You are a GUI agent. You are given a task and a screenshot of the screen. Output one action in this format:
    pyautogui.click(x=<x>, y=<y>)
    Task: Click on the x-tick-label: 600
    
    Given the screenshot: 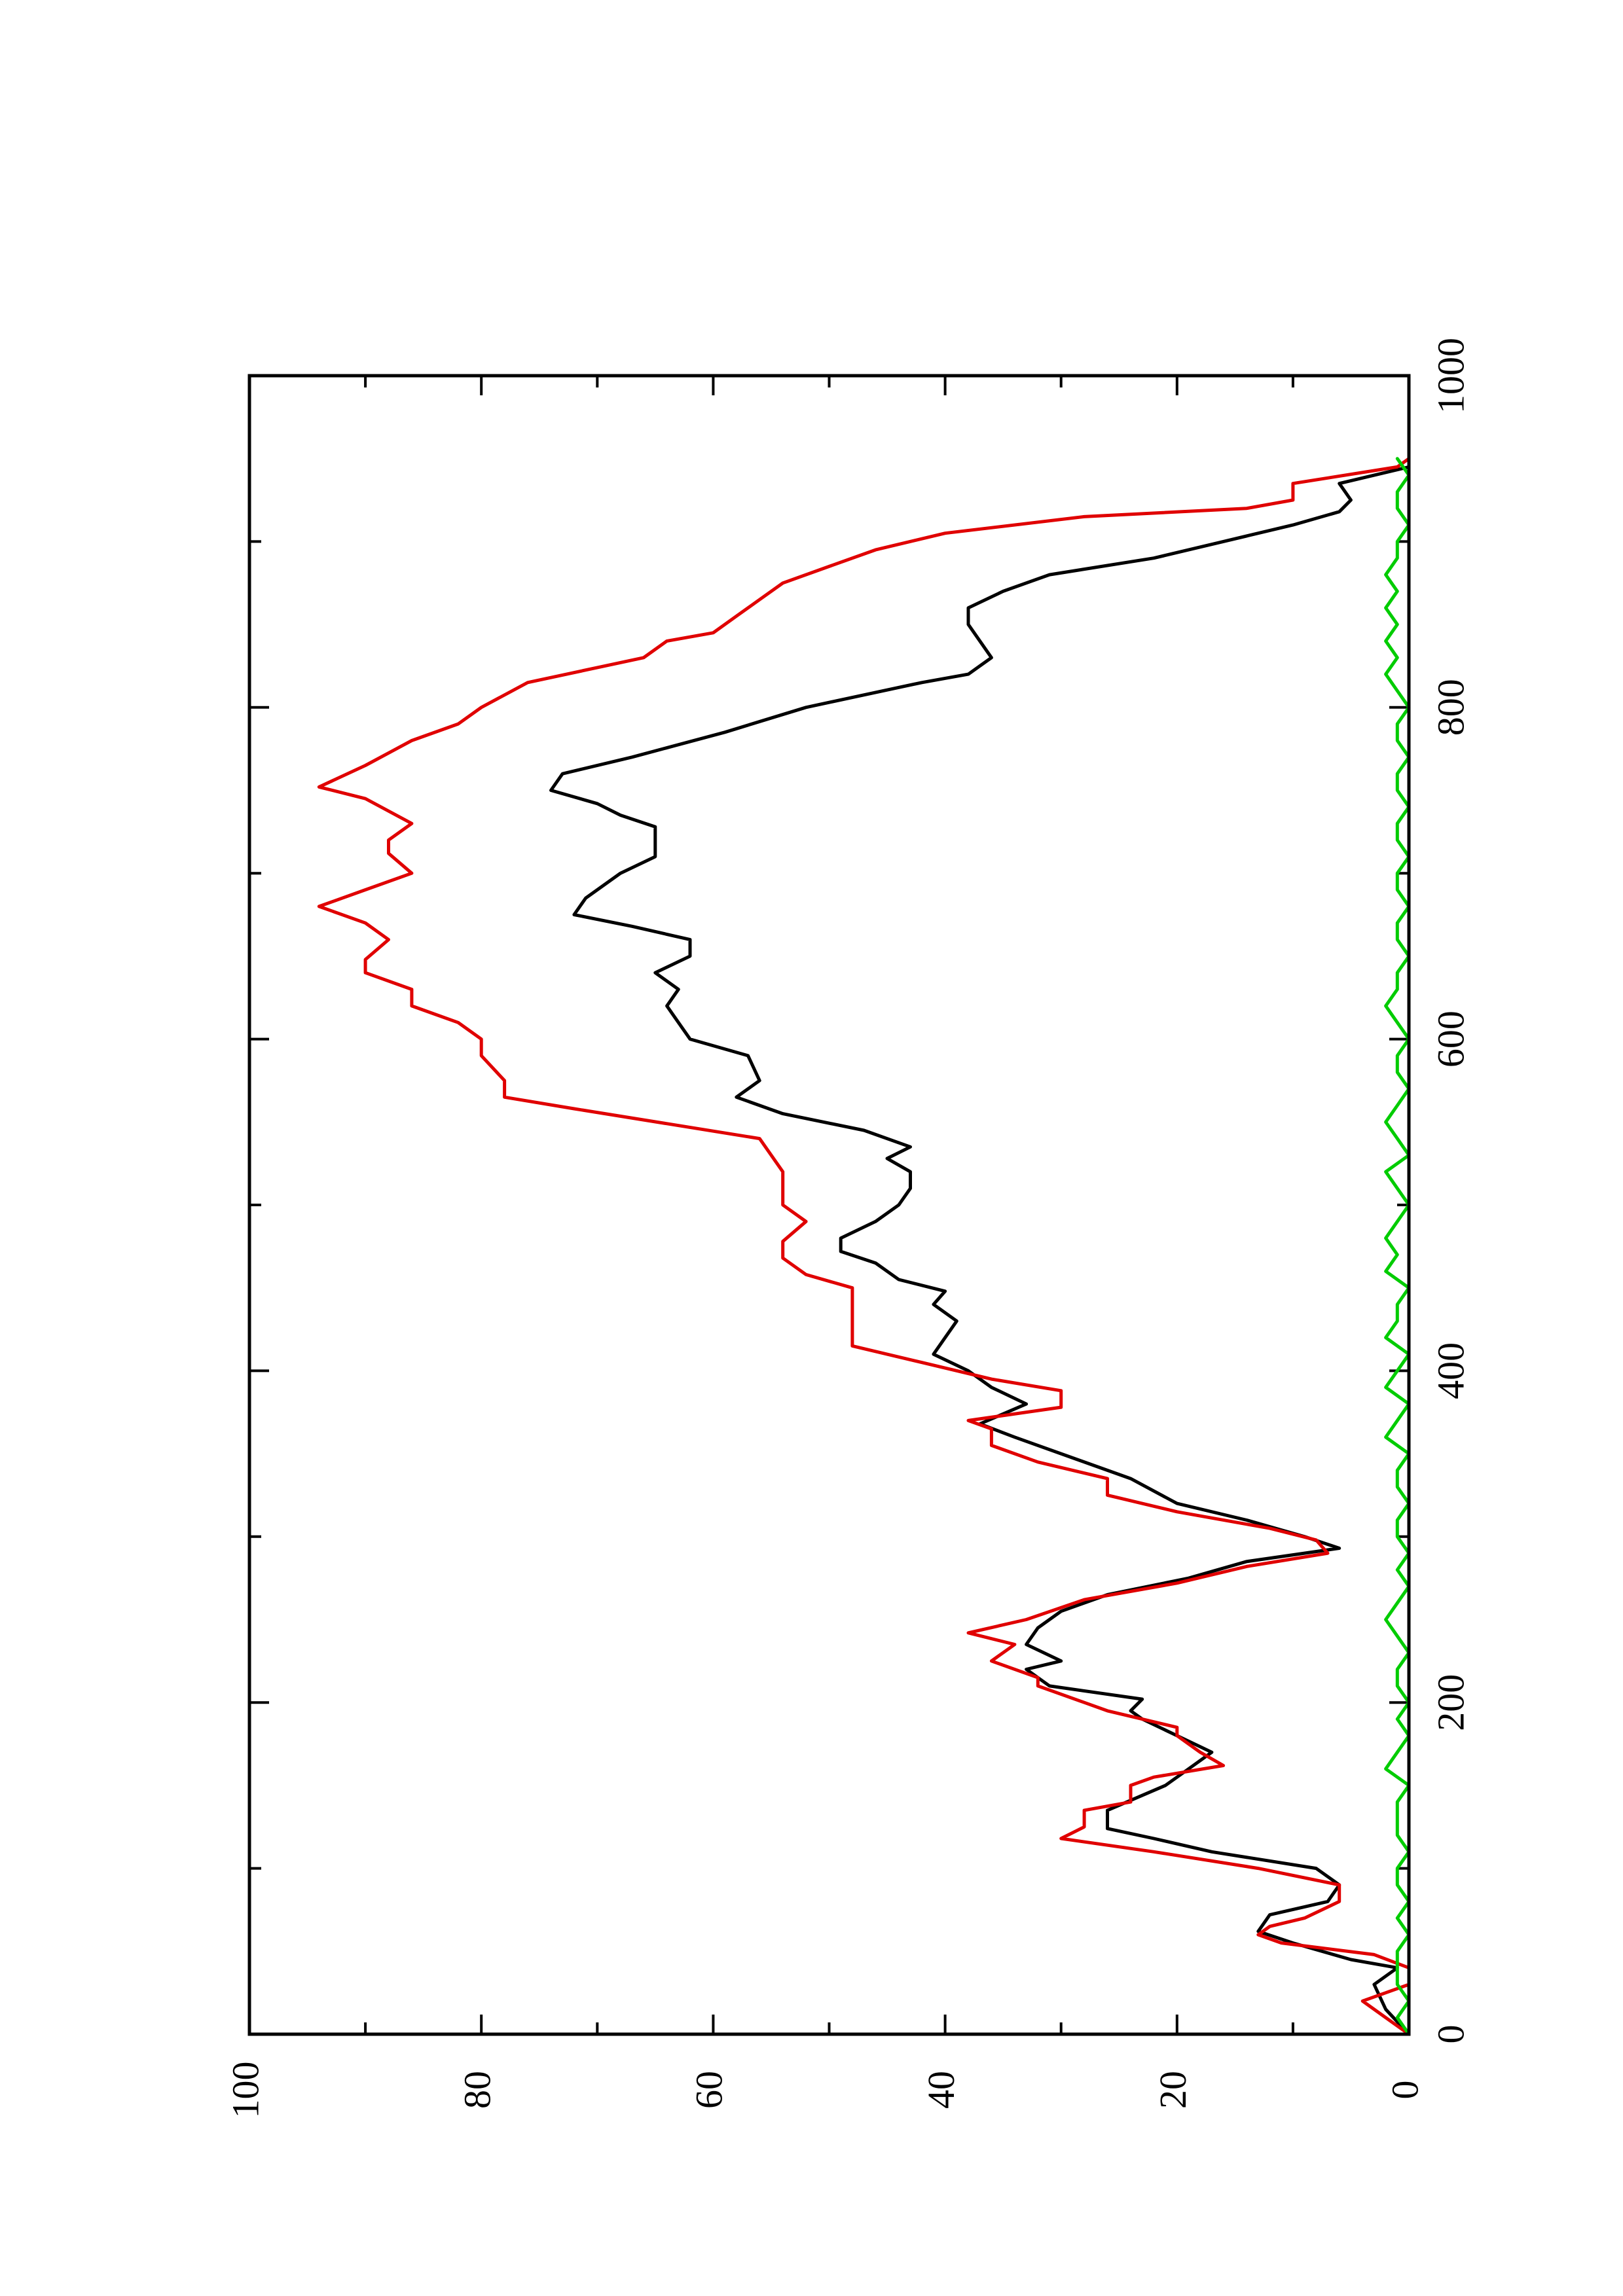 What is the action you would take?
    pyautogui.click(x=1450, y=1039)
    